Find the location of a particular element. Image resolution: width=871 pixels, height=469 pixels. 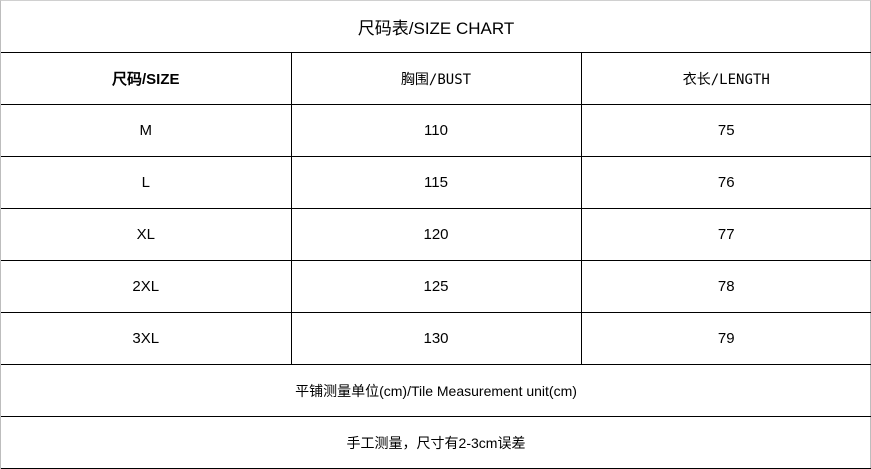

tolerance-note: 手工测量，尺寸有2-3cm误差 is located at coordinates (436, 442).